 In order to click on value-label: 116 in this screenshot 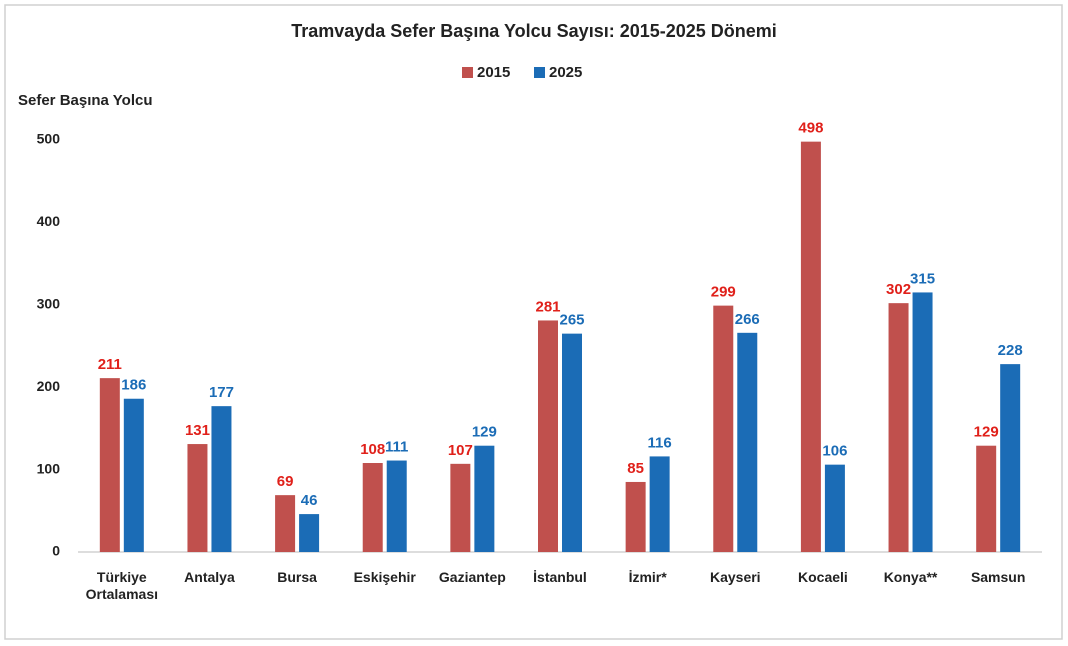, I will do `click(660, 442)`.